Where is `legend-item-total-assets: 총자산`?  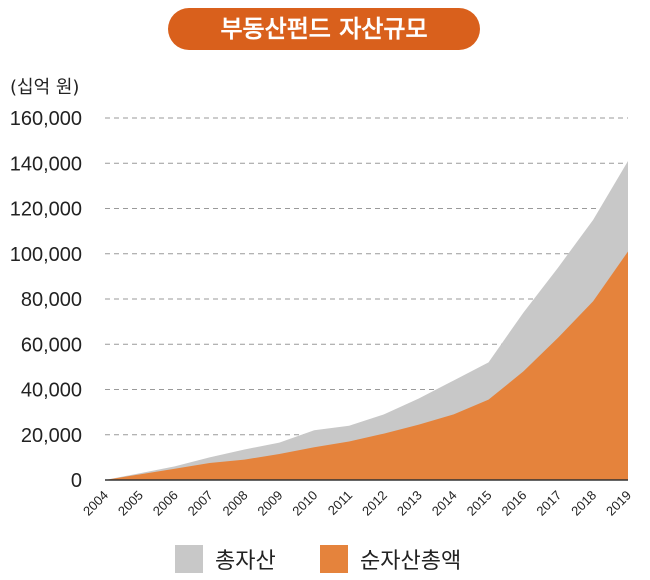
legend-item-total-assets: 총자산 is located at coordinates (225, 559).